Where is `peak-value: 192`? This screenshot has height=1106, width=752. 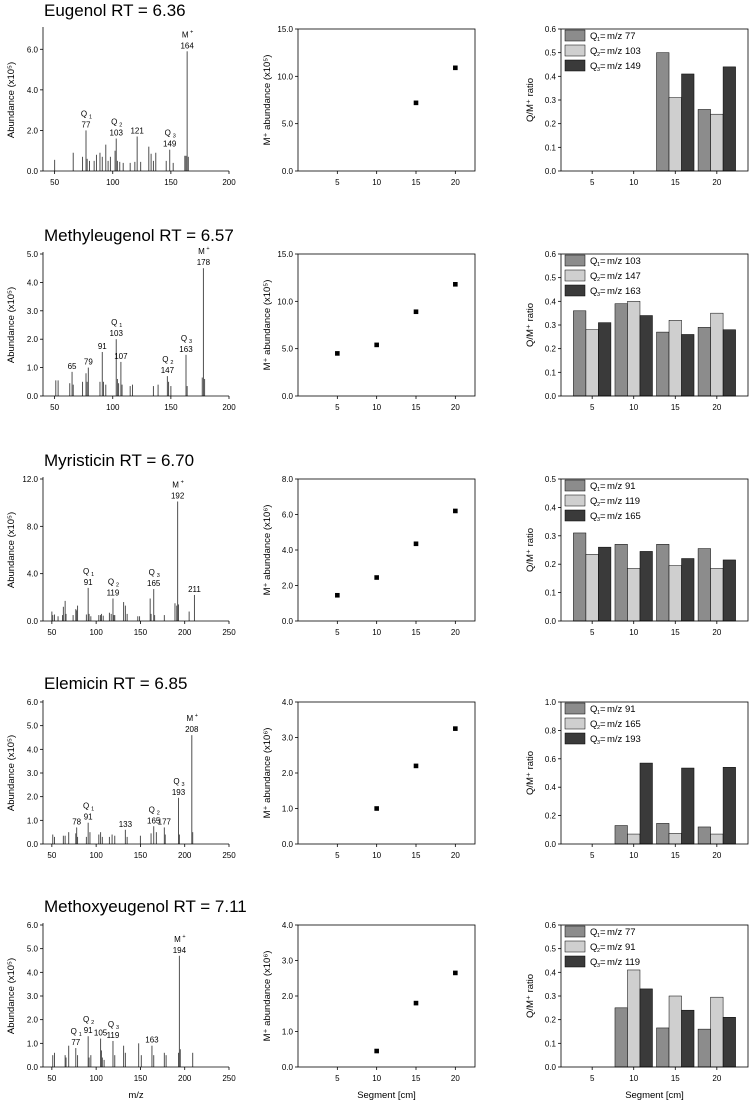
peak-value: 192 is located at coordinates (178, 495).